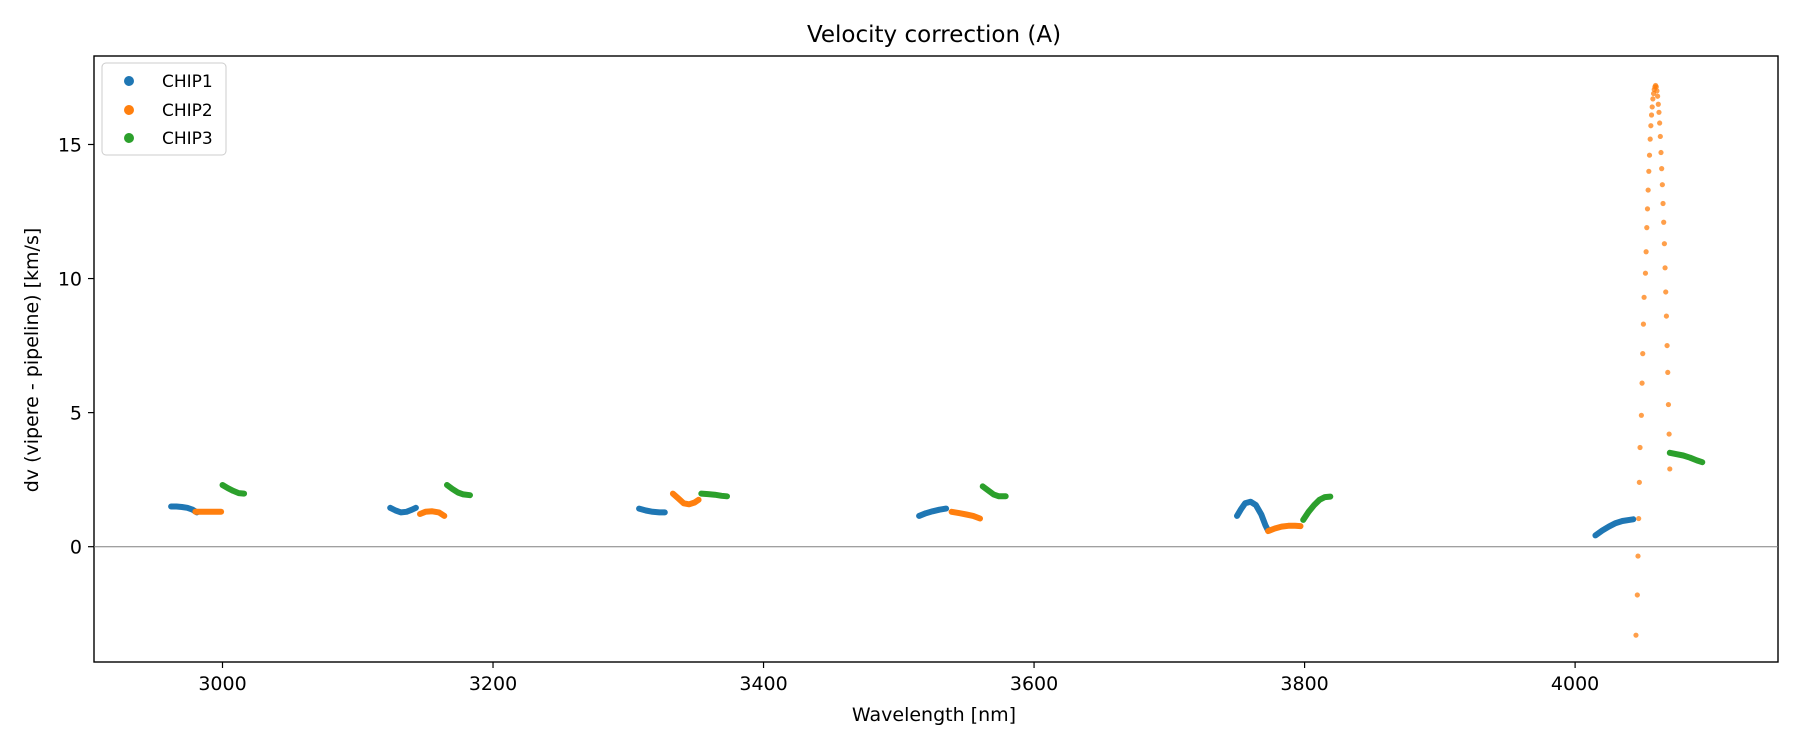 The width and height of the screenshot is (1800, 750). What do you see at coordinates (222, 684) in the screenshot?
I see `x-tick-label: 3000` at bounding box center [222, 684].